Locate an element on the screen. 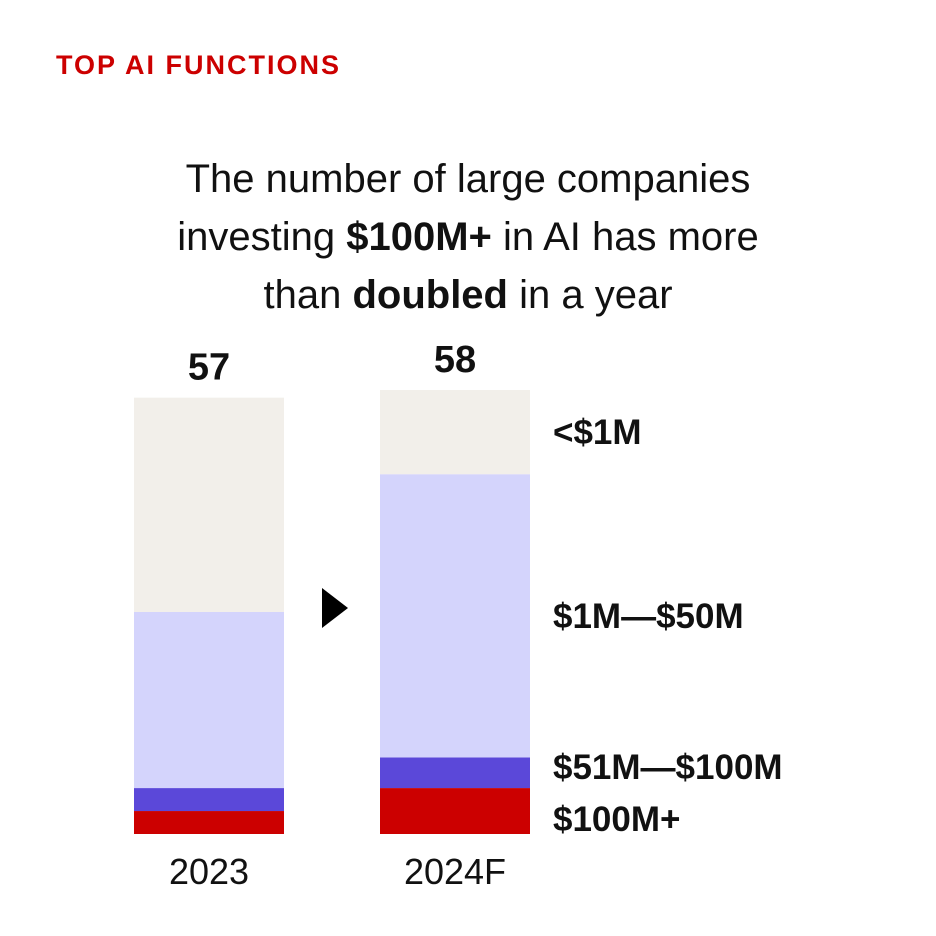  headline-line-2-pre: investing is located at coordinates (262, 237).